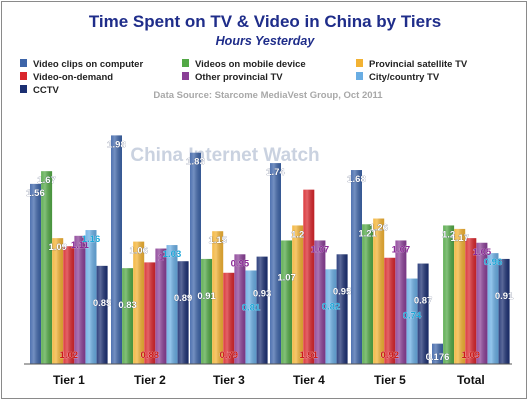  What do you see at coordinates (359, 76) in the screenshot?
I see `legend-swatch-city-country-tv` at bounding box center [359, 76].